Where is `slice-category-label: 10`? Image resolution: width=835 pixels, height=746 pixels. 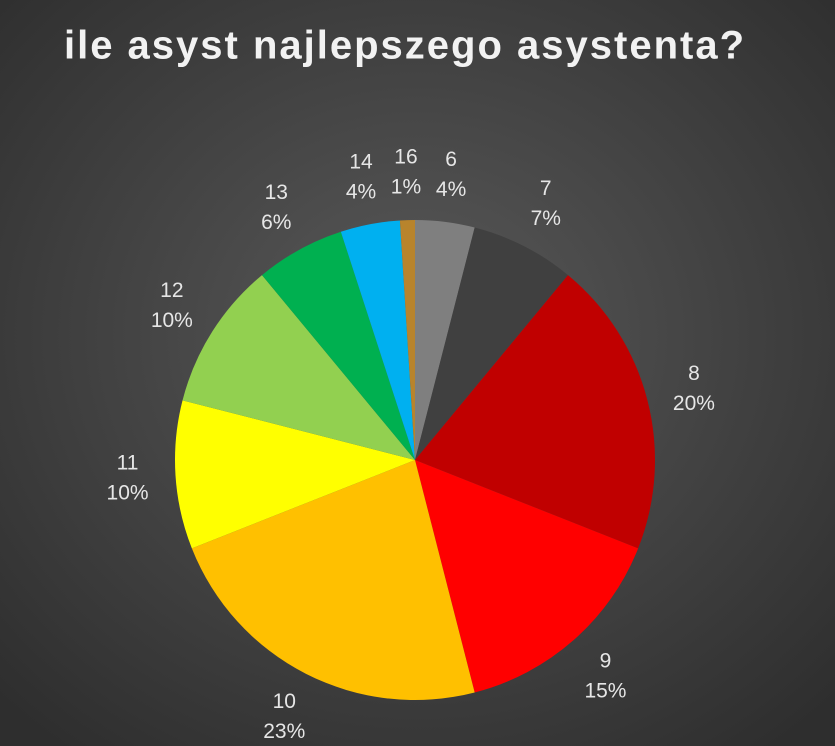
slice-category-label: 10 is located at coordinates (284, 701).